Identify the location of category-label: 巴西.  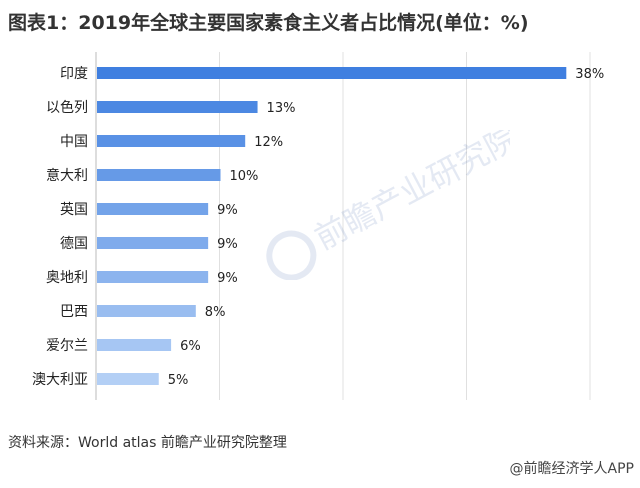
(74, 312).